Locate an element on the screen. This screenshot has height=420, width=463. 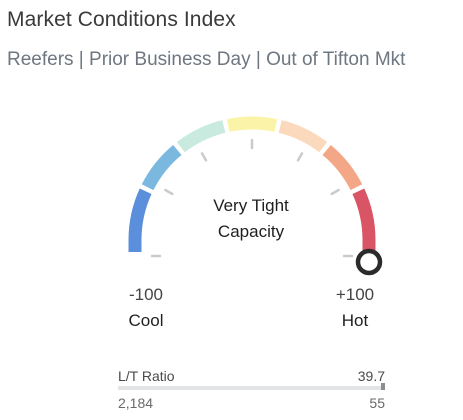
scale-min-label: Cool is located at coordinates (146, 320).